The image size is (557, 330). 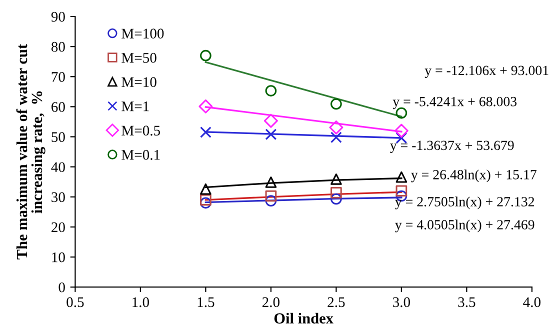 What do you see at coordinates (139, 82) in the screenshot?
I see `legend-label: M=10` at bounding box center [139, 82].